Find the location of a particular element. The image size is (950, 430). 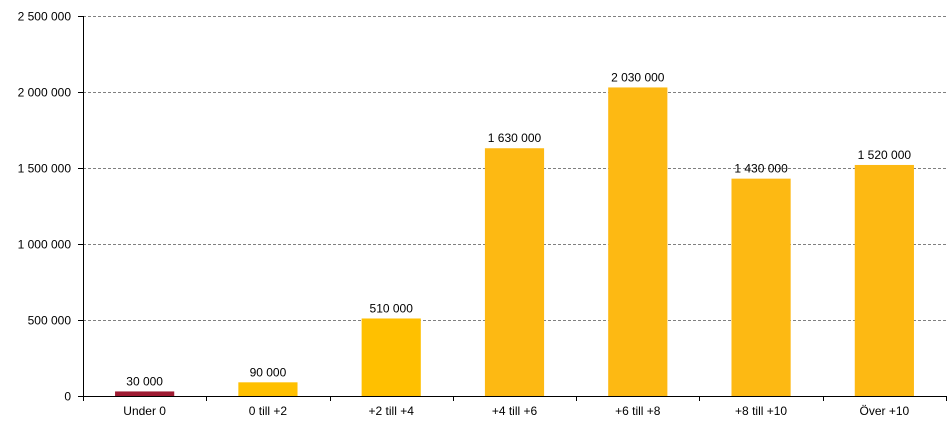

x-tick-label: Över +10 is located at coordinates (885, 411).